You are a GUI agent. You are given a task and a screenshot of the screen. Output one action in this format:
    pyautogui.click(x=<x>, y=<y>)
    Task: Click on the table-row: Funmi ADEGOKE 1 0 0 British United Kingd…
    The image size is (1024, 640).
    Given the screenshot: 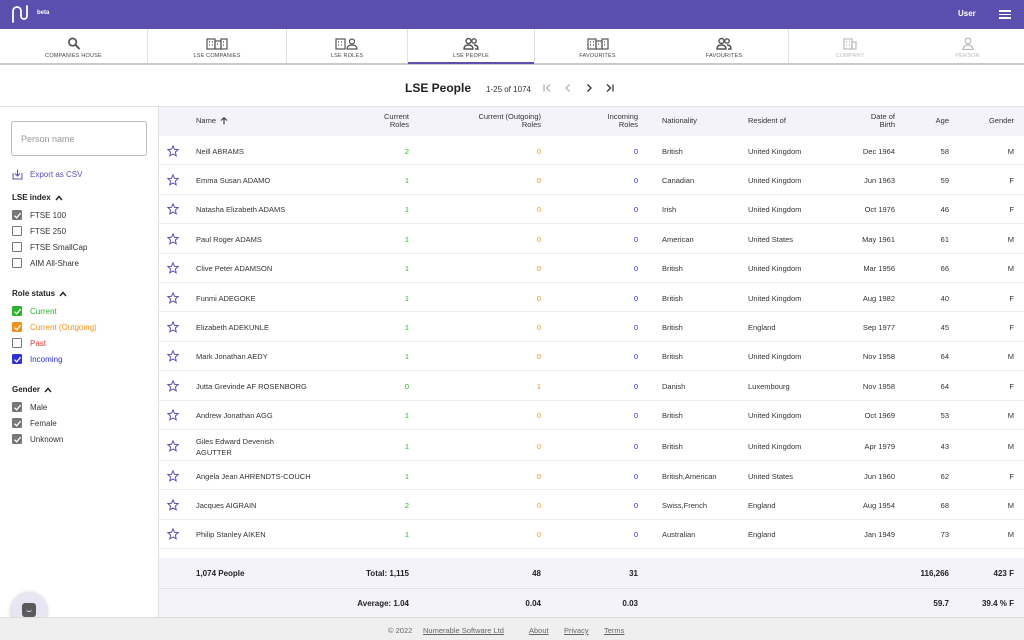 What is the action you would take?
    pyautogui.click(x=591, y=298)
    